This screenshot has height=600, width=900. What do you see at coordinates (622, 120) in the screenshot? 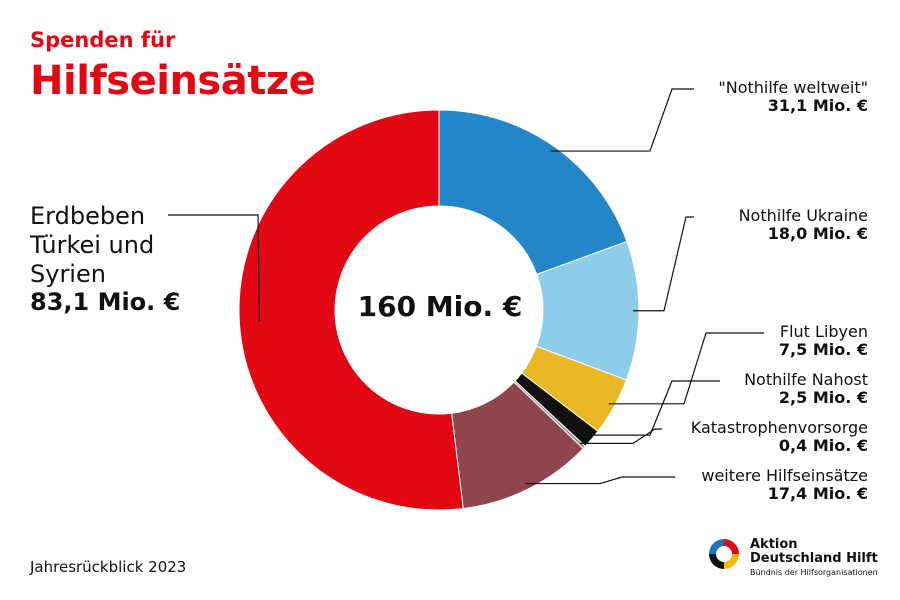
I see `leader-line-weltweit` at bounding box center [622, 120].